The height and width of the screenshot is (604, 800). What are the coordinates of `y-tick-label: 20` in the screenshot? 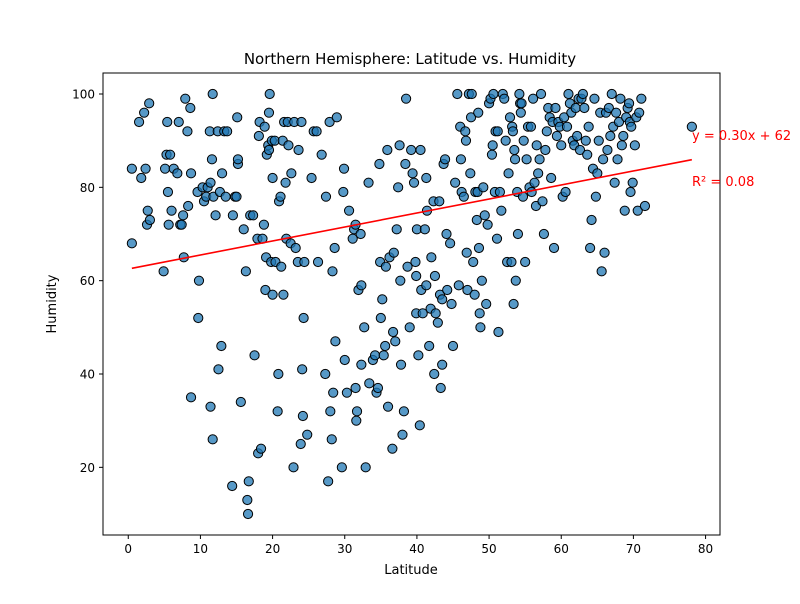 It's located at (87, 468).